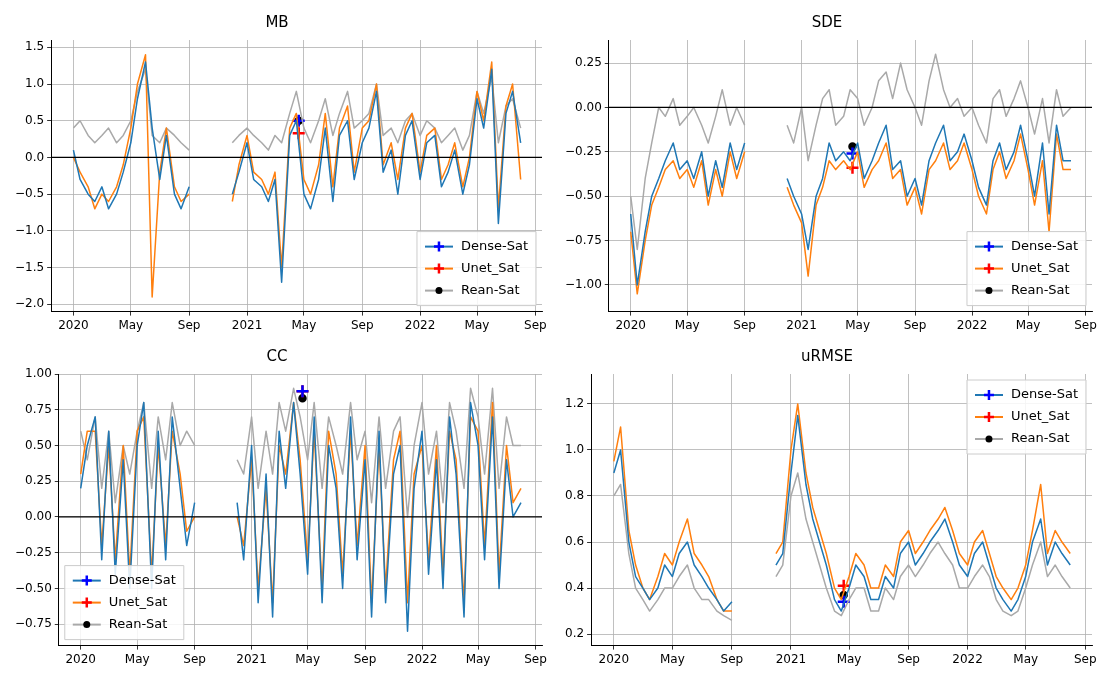 The image size is (1115, 673). What do you see at coordinates (35, 156) in the screenshot?
I see `y-tick-label: 0.0` at bounding box center [35, 156].